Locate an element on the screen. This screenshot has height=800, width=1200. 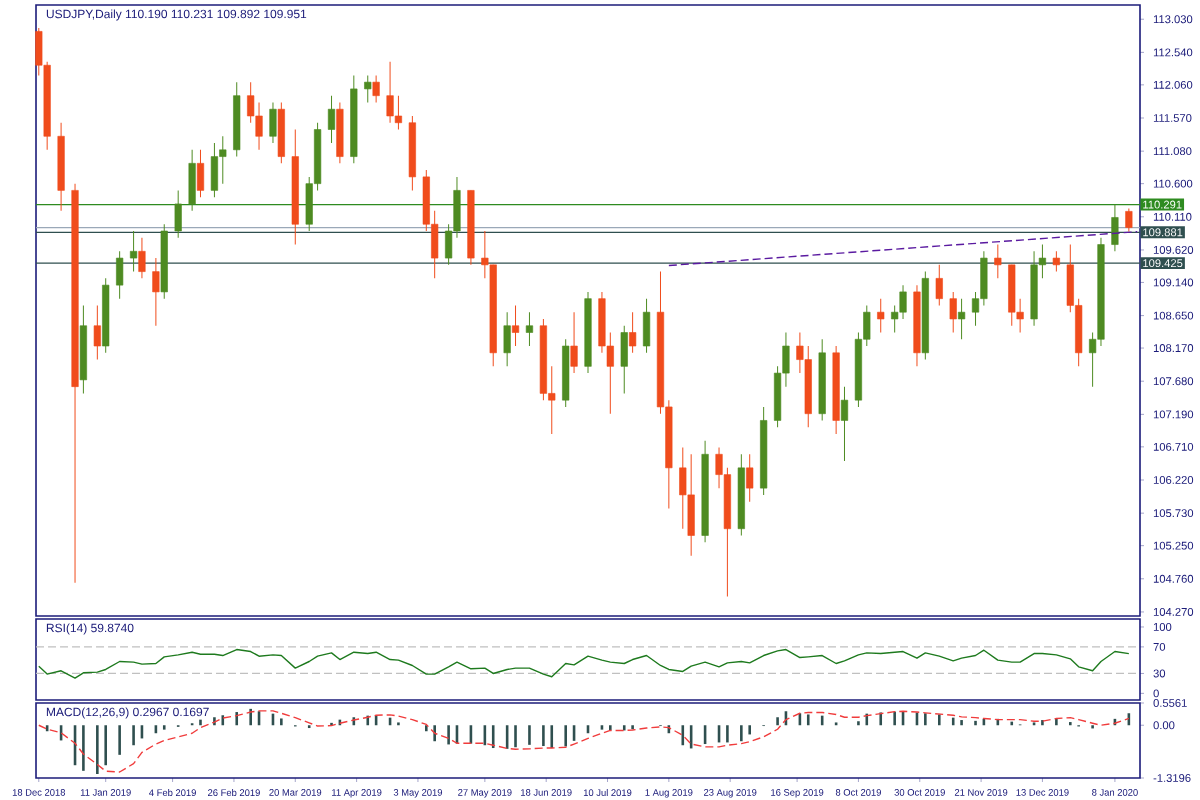
chart-title: USDJPY,Daily 110.190 110.231 109.892 109.951 is located at coordinates (176, 15).